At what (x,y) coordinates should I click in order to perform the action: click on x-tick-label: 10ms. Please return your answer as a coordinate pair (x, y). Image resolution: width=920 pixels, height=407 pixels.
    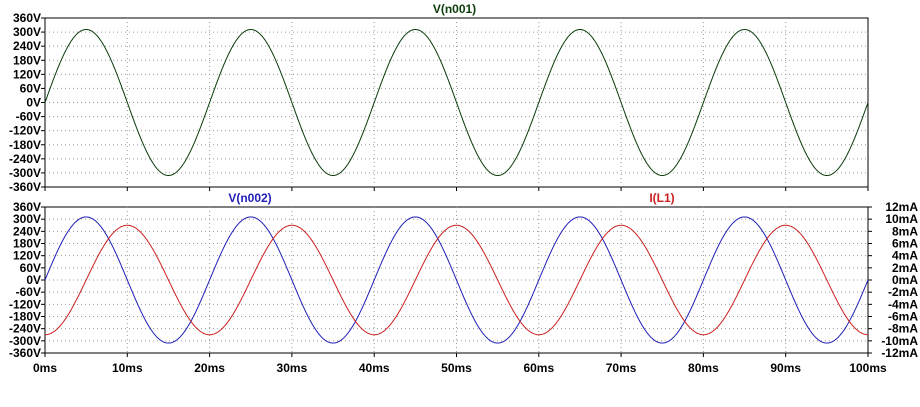
    Looking at the image, I should click on (127, 368).